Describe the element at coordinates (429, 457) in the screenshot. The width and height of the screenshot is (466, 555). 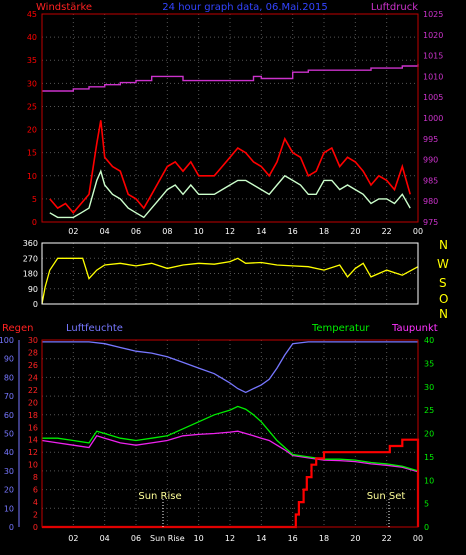
I see `temperature-tick-label: 15` at that location.